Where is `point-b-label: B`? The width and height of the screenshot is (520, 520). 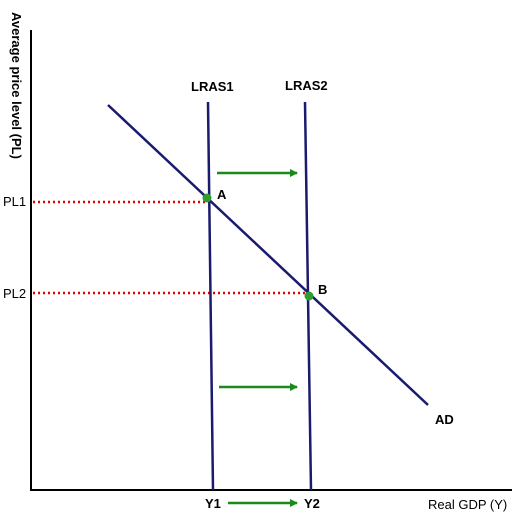 point-b-label: B is located at coordinates (322, 289).